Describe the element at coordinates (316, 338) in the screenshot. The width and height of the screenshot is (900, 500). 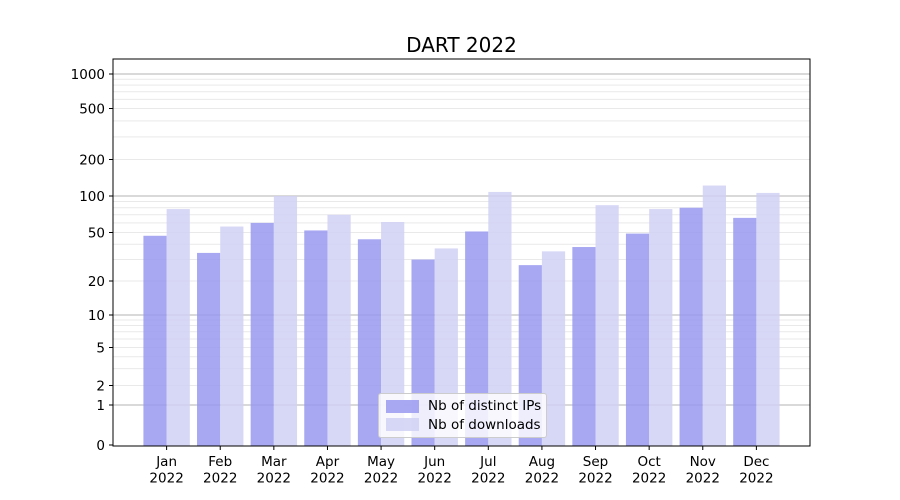
I see `bar-apr-distinct-ips` at that location.